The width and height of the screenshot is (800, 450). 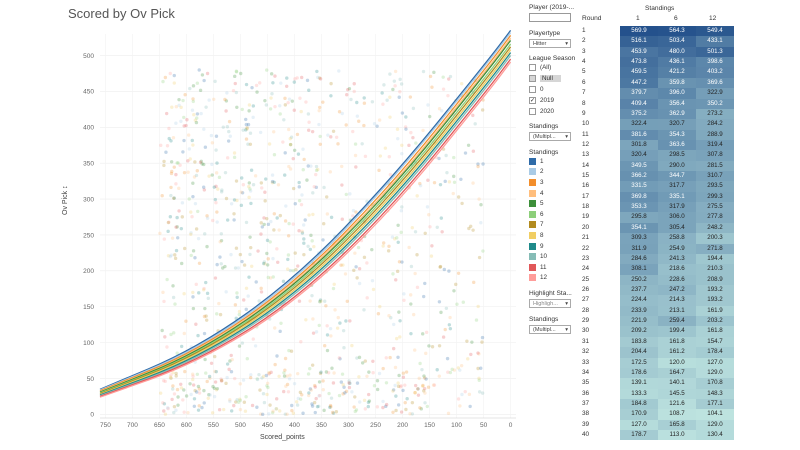 I want to click on legend-item: 12, so click(x=553, y=278).